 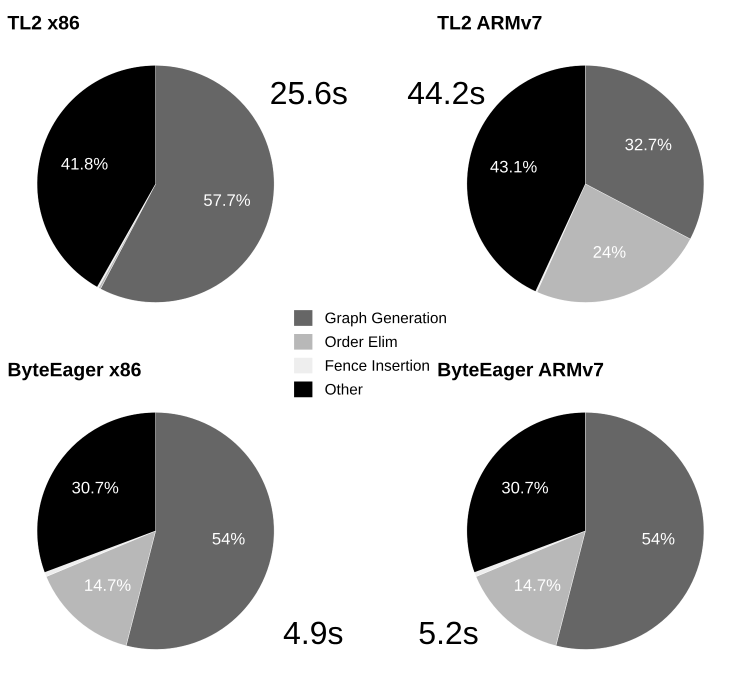 What do you see at coordinates (513, 166) in the screenshot?
I see `data-label: 43.1%` at bounding box center [513, 166].